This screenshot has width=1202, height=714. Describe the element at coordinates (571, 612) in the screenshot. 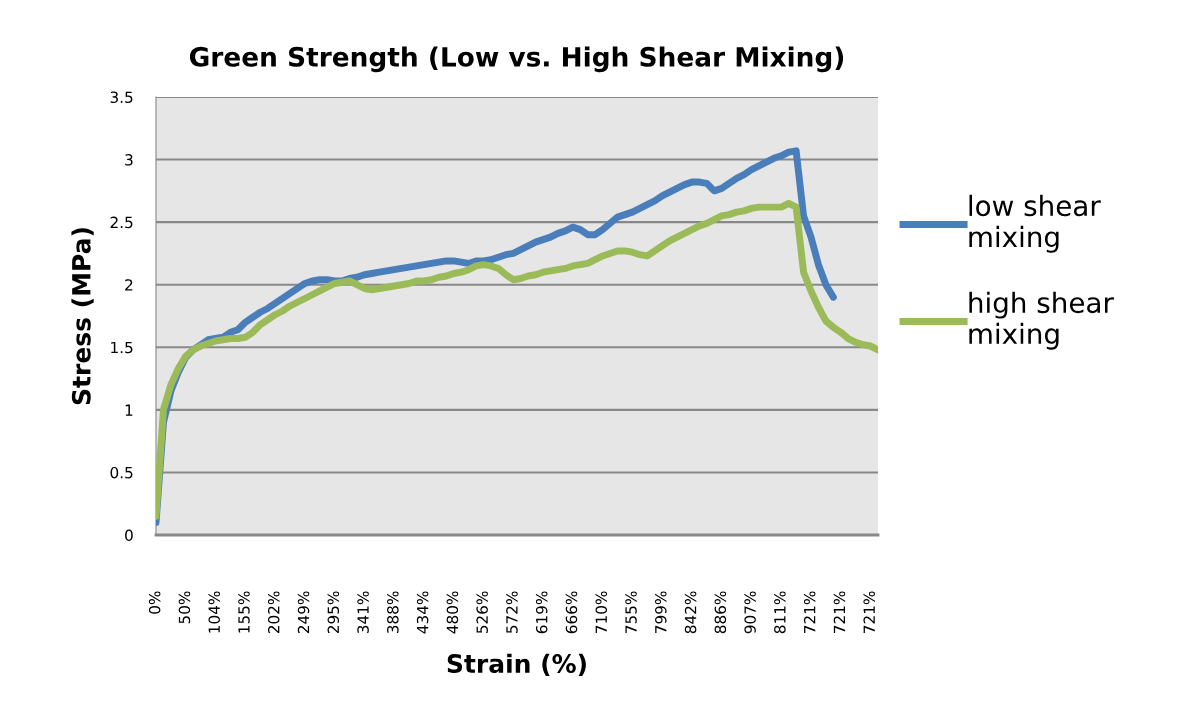

I see `x-tick-label: 666%` at that location.